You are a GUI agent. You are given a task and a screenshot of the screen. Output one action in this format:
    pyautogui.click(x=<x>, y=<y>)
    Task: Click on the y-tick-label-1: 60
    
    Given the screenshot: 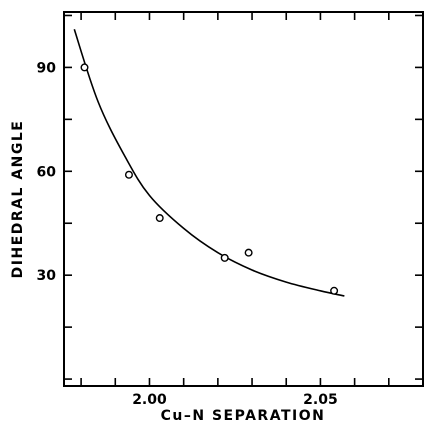 What is the action you would take?
    pyautogui.click(x=47, y=172)
    